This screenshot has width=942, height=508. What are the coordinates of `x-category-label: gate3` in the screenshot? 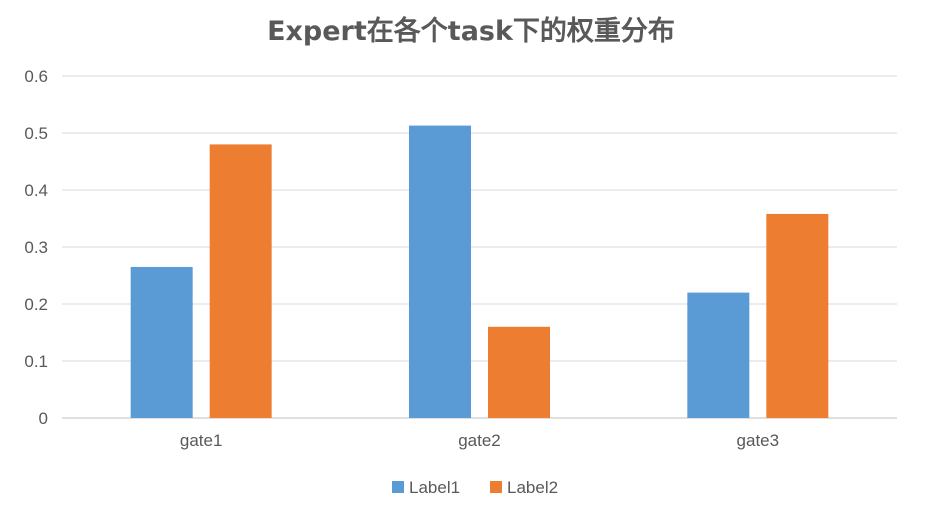 It's located at (758, 440).